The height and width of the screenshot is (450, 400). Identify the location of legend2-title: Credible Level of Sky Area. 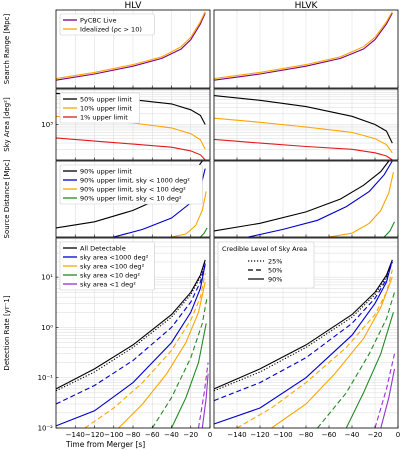
(264, 249).